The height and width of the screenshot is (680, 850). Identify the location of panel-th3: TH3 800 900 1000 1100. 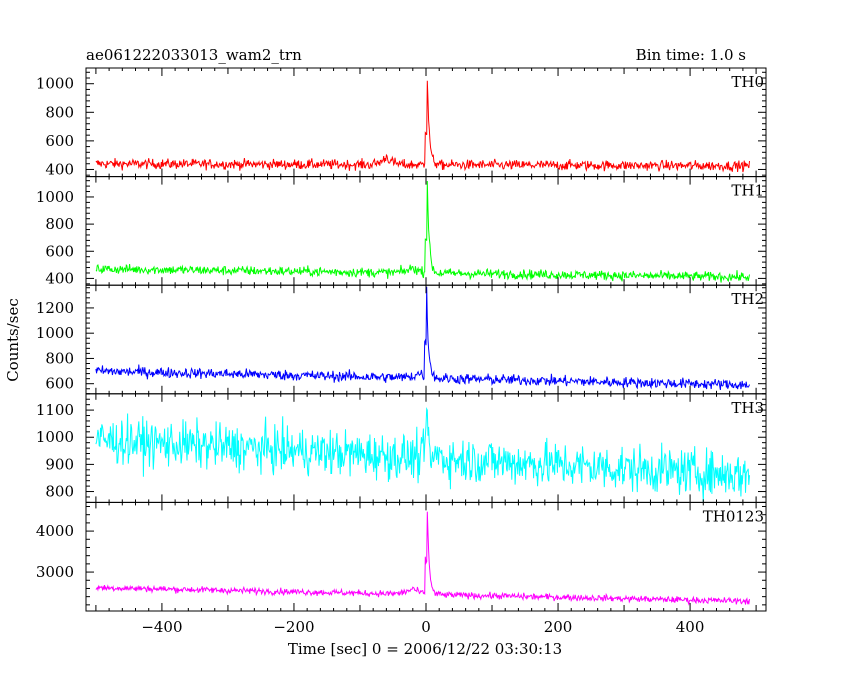
(401, 448).